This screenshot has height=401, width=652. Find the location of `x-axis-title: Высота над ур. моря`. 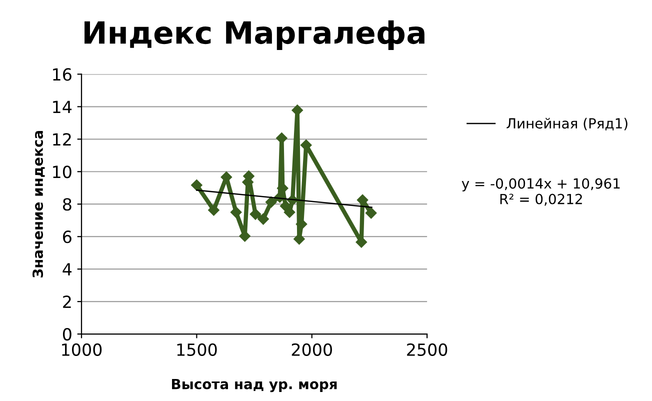

x-axis-title: Высота над ур. моря is located at coordinates (254, 385).